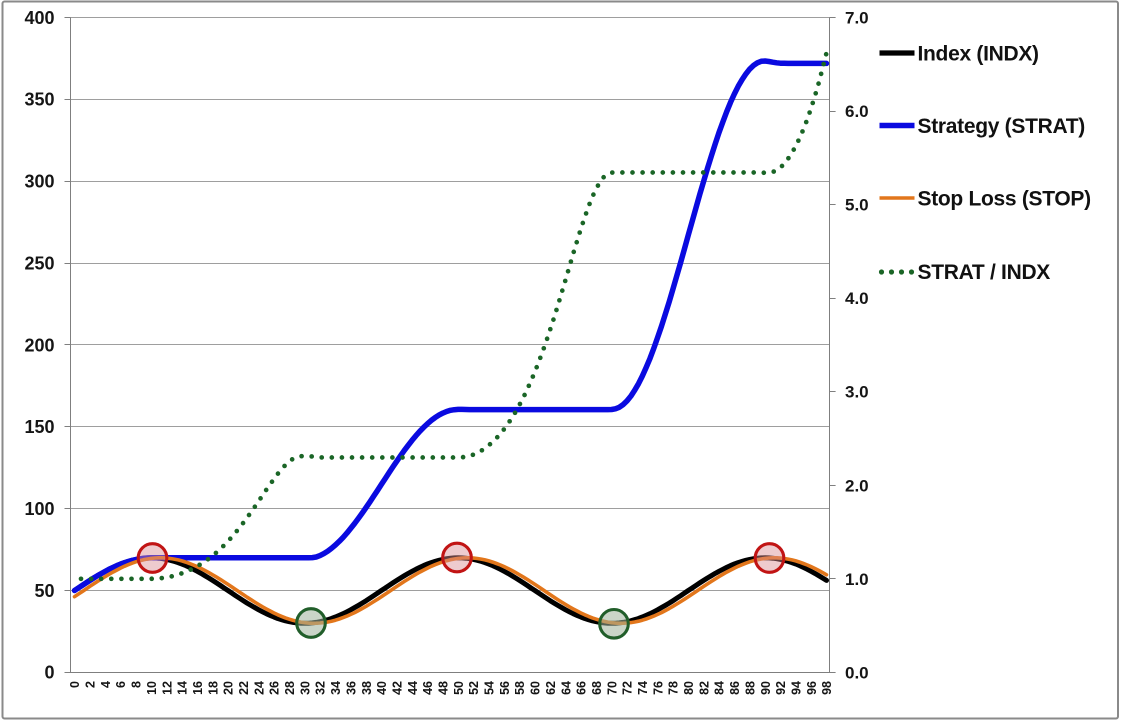 Image resolution: width=1122 pixels, height=727 pixels. Describe the element at coordinates (628, 688) in the screenshot. I see `svg-text: 72` at that location.